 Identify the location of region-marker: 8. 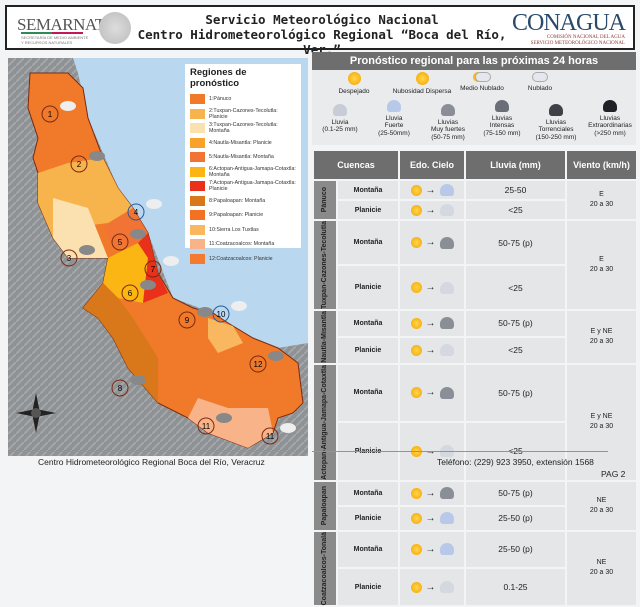
(120, 388).